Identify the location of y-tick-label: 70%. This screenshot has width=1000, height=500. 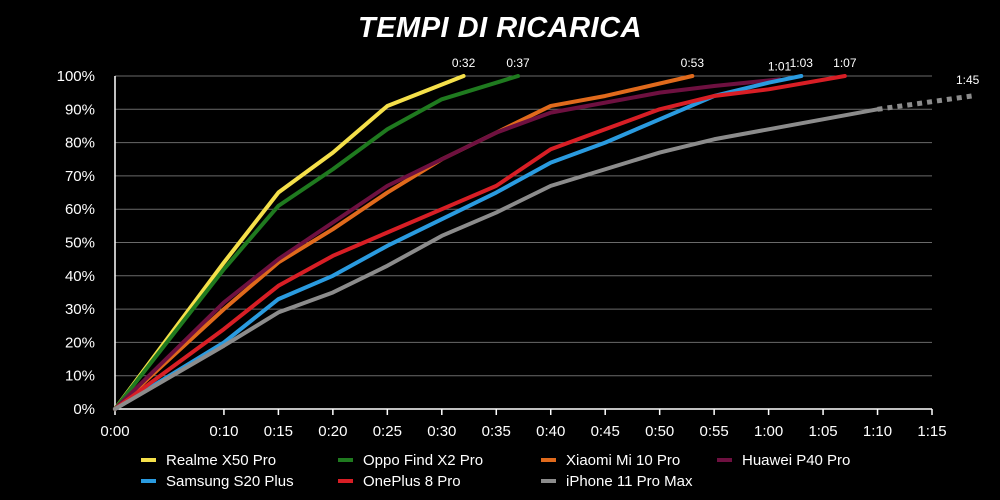
(80, 176).